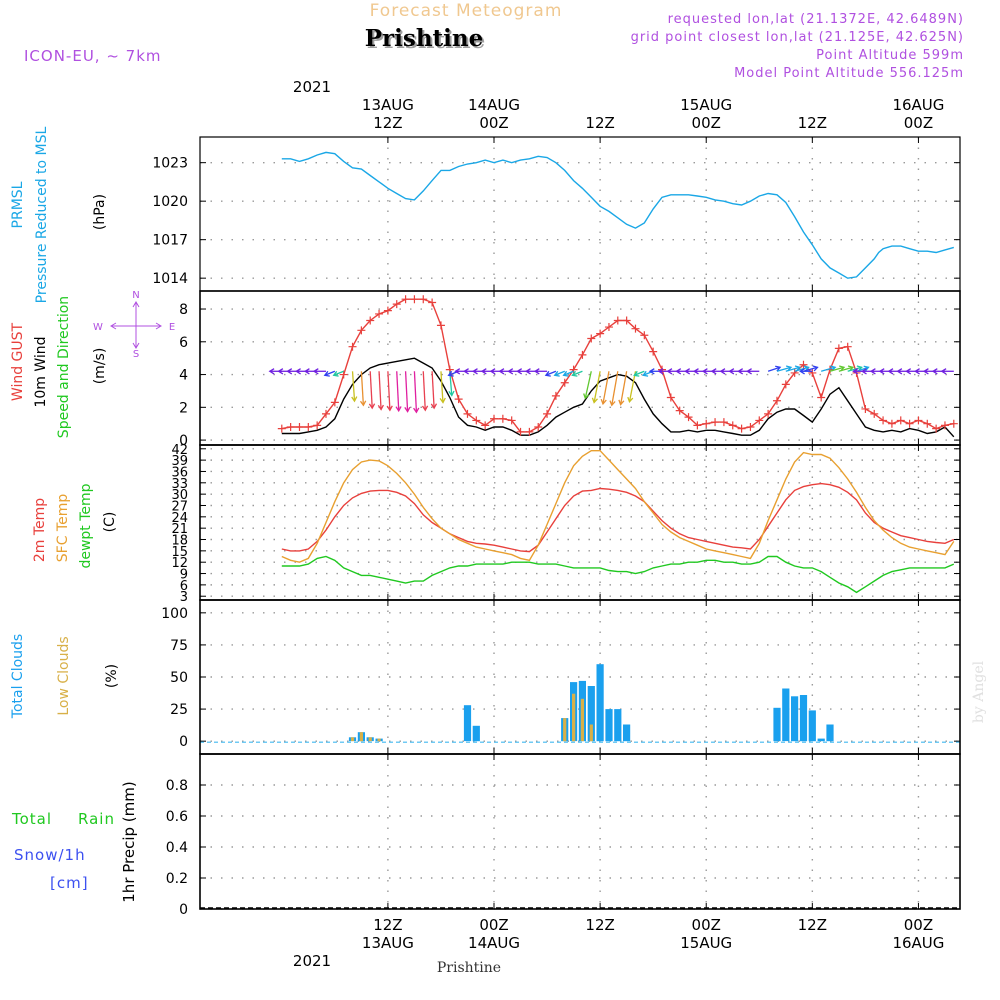 This screenshot has width=1000, height=1000. What do you see at coordinates (183, 376) in the screenshot?
I see `y-tick-label: 4` at bounding box center [183, 376].